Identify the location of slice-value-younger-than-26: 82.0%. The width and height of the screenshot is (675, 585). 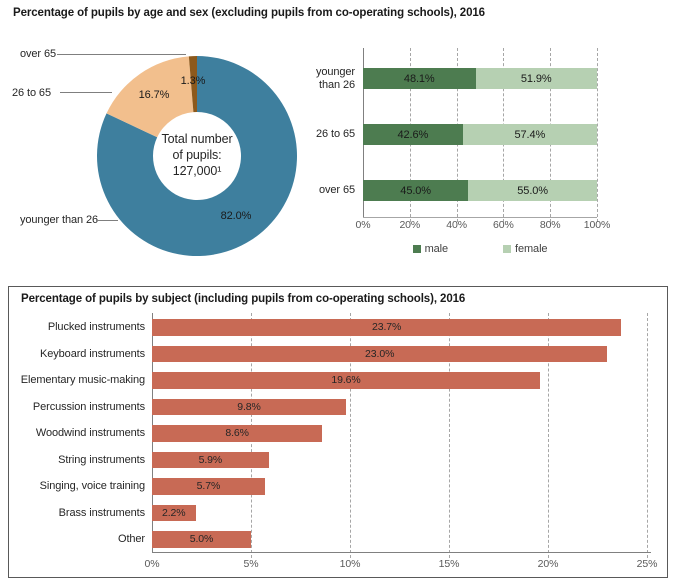
(236, 216).